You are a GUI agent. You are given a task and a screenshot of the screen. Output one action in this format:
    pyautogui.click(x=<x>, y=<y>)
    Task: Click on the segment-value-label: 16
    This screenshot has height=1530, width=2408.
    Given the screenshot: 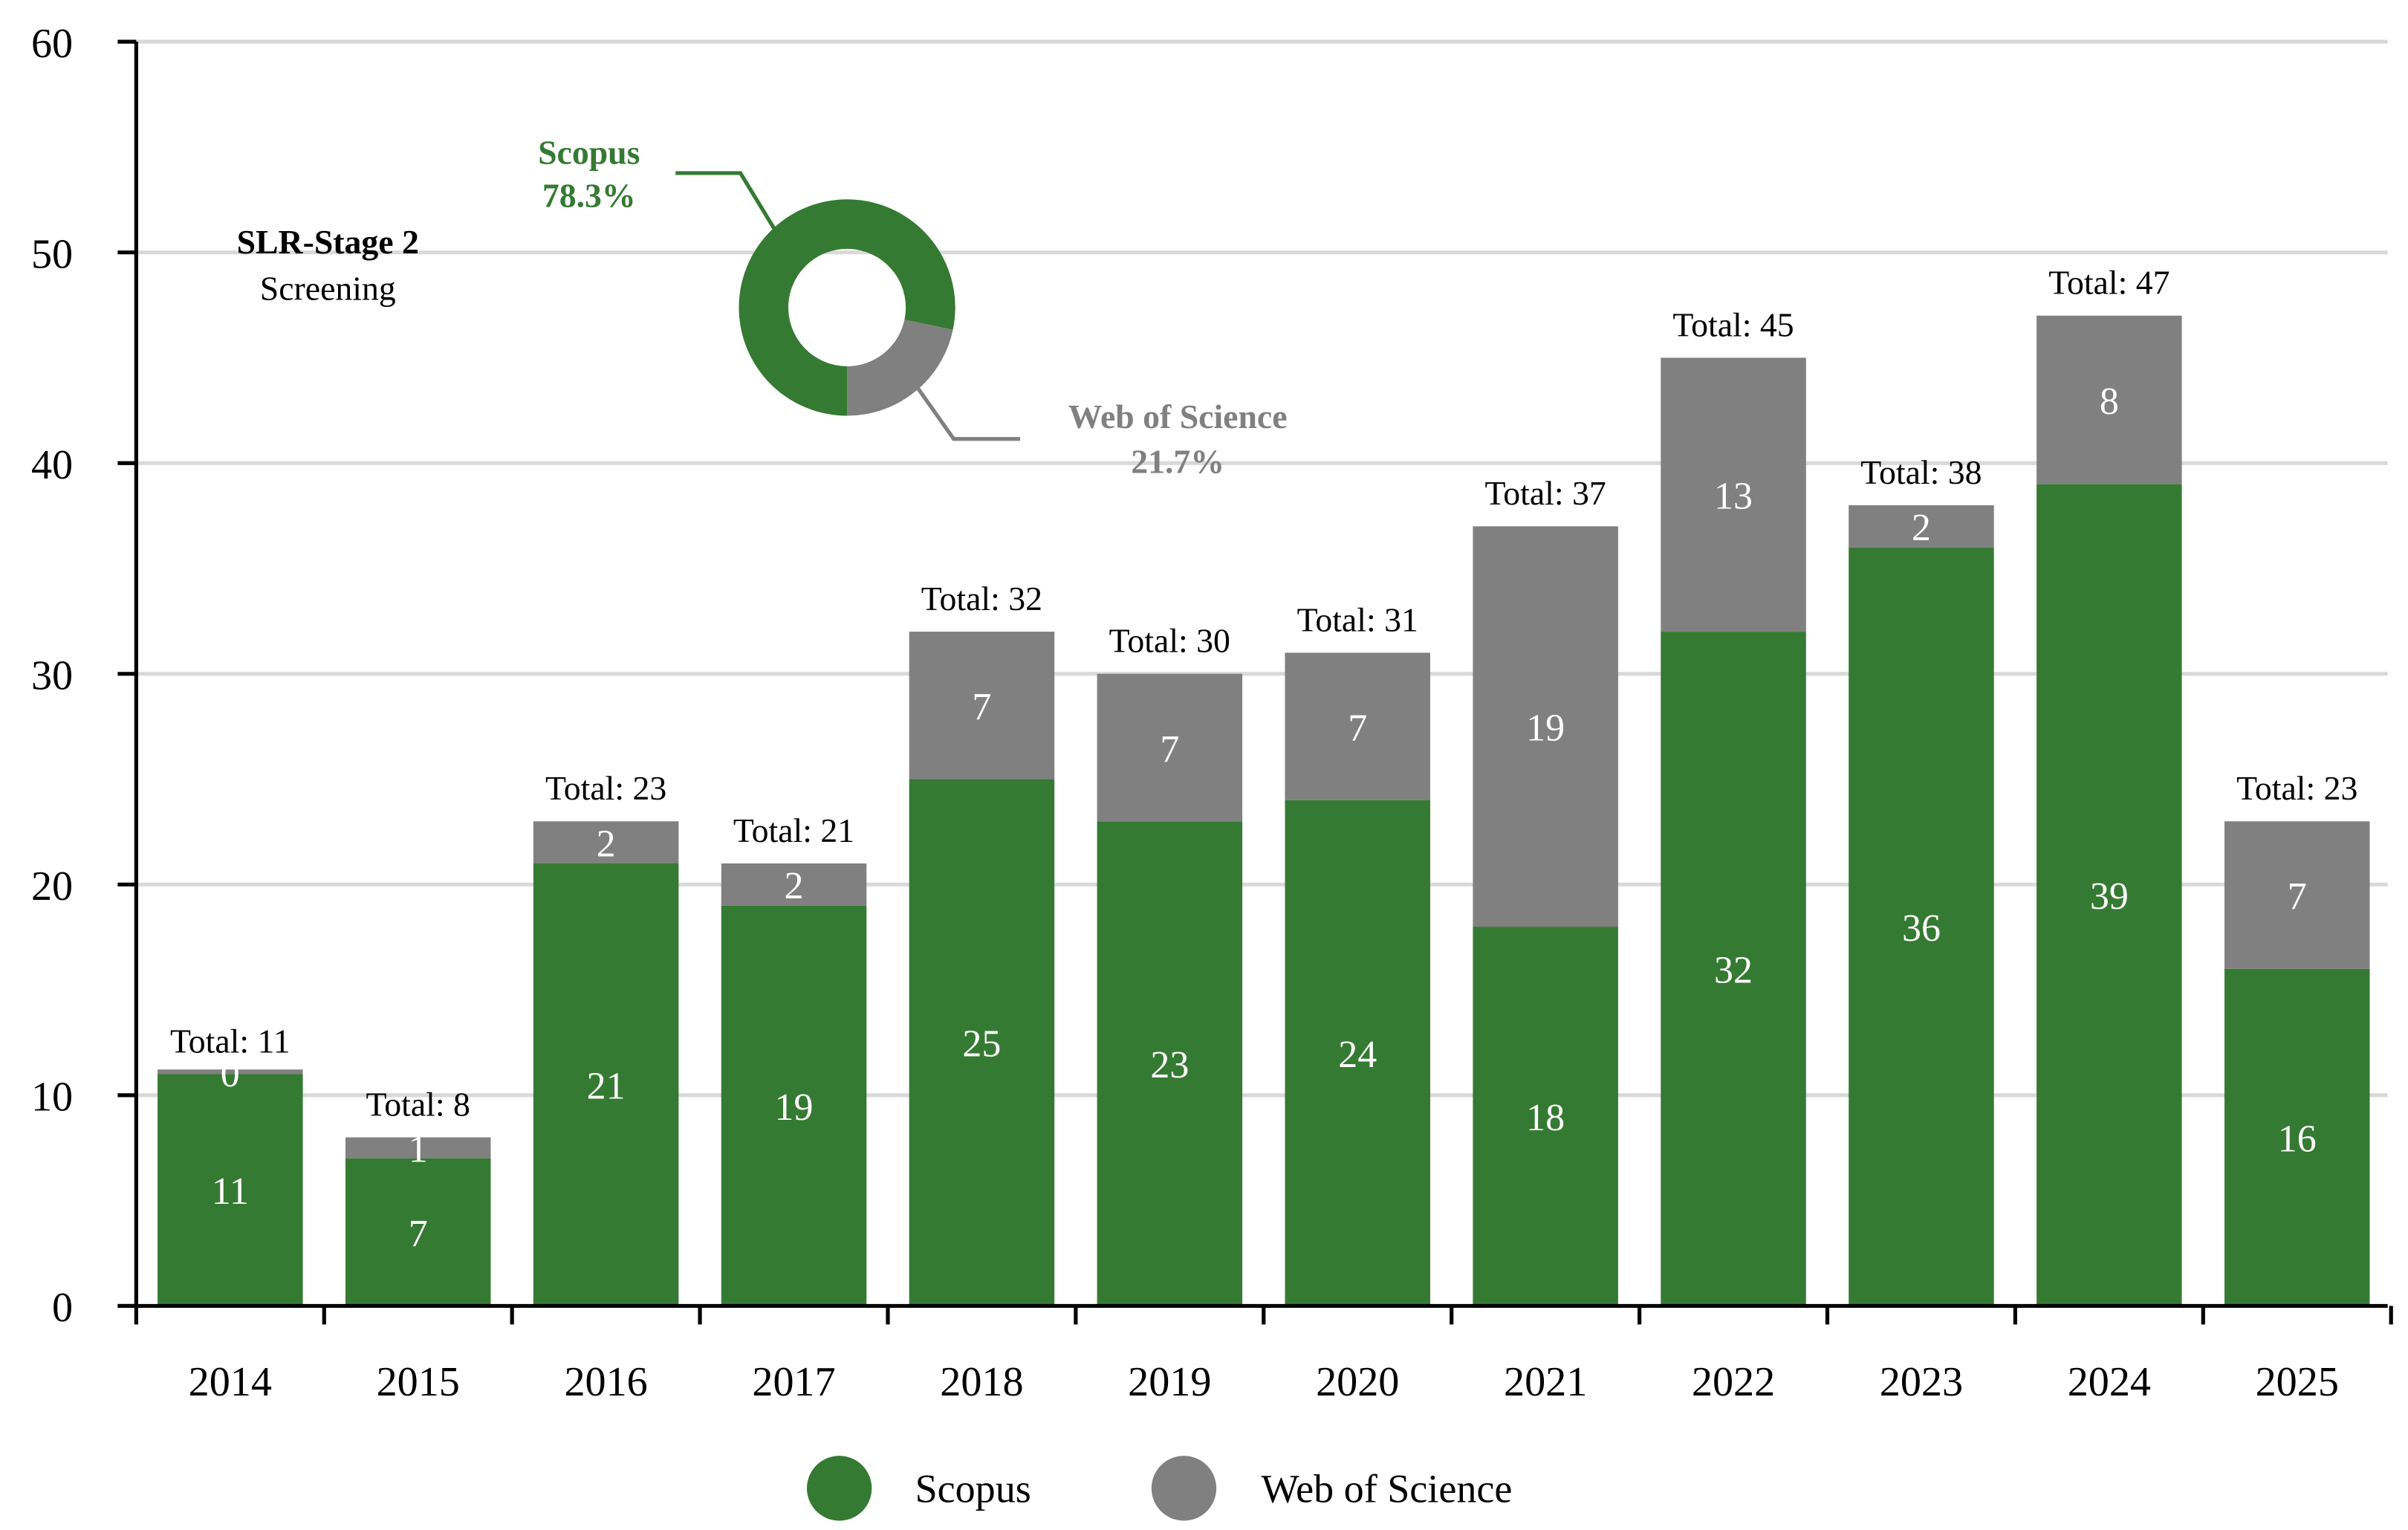 What is the action you would take?
    pyautogui.click(x=2297, y=1139)
    